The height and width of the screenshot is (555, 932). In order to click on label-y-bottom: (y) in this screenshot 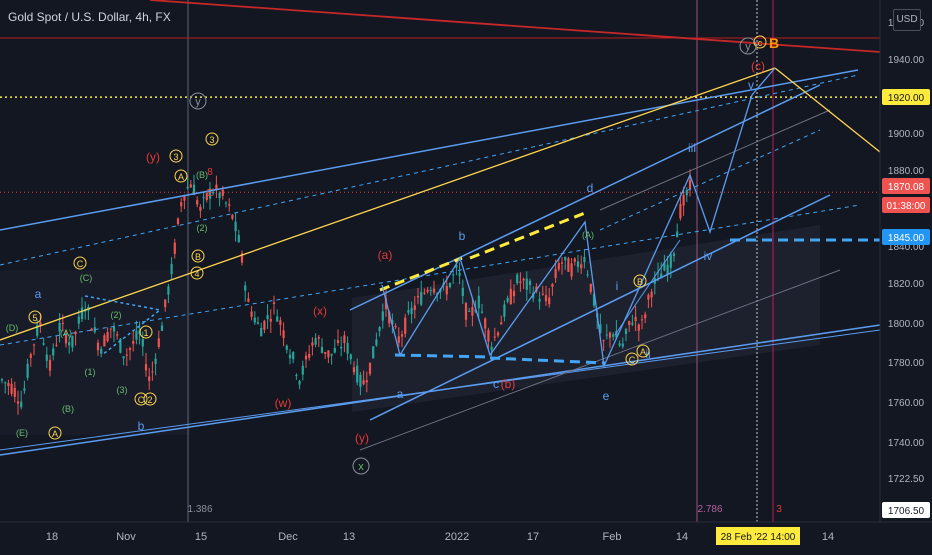, I will do `click(362, 438)`.